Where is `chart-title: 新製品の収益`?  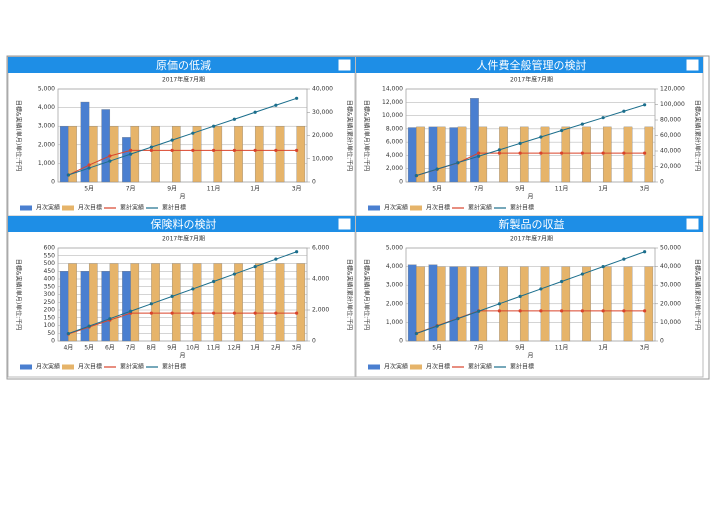 chart-title: 新製品の収益 is located at coordinates (532, 224).